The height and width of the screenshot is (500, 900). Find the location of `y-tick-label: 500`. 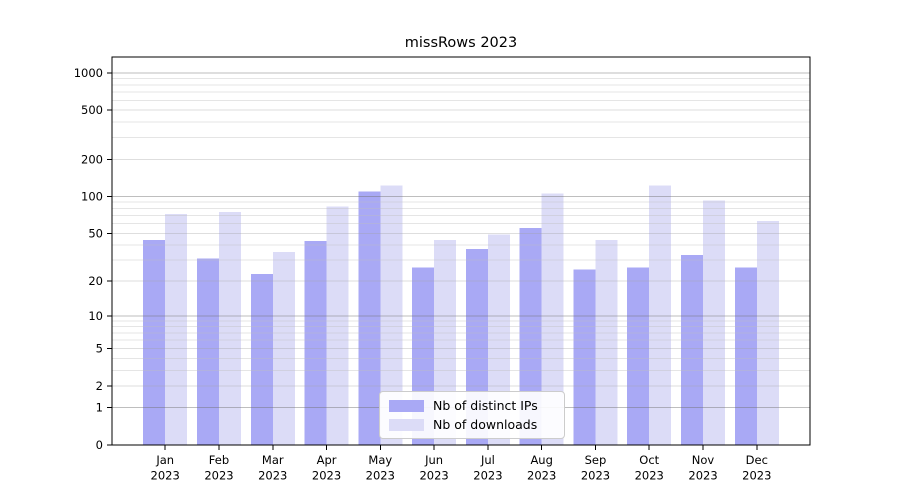

y-tick-label: 500 is located at coordinates (92, 110).